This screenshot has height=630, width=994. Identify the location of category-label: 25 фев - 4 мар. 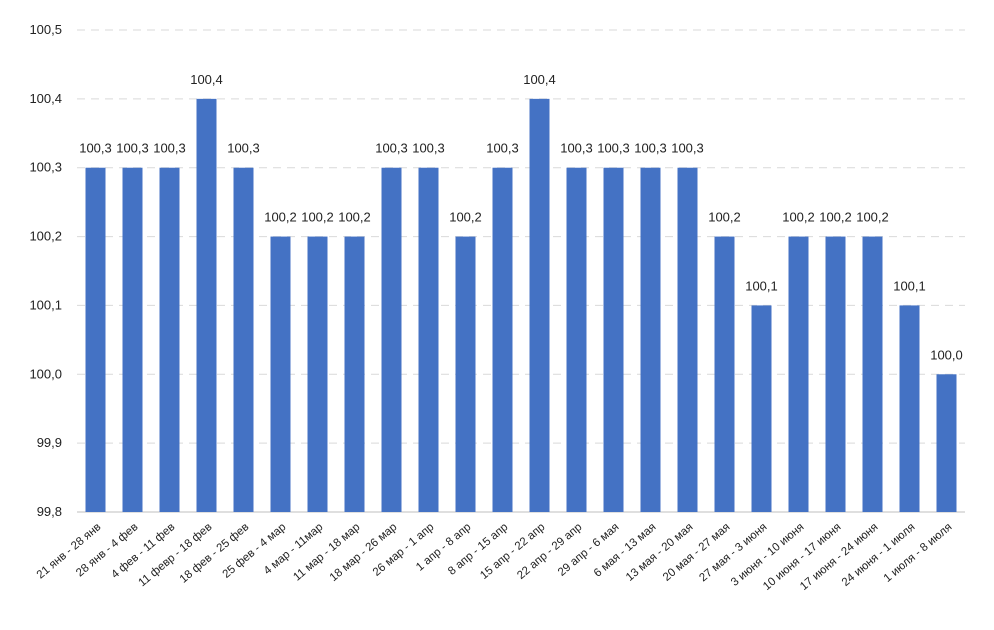
(255, 551).